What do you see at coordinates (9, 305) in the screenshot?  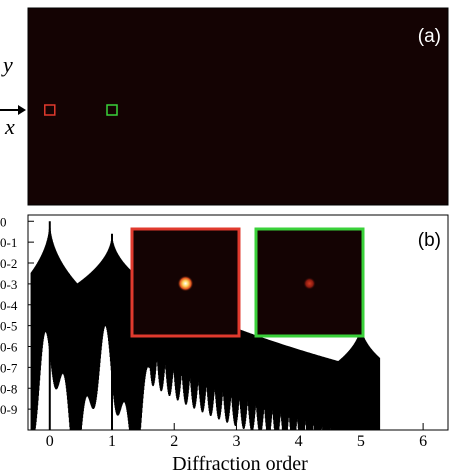 I see `y-tick-label: 0-4` at bounding box center [9, 305].